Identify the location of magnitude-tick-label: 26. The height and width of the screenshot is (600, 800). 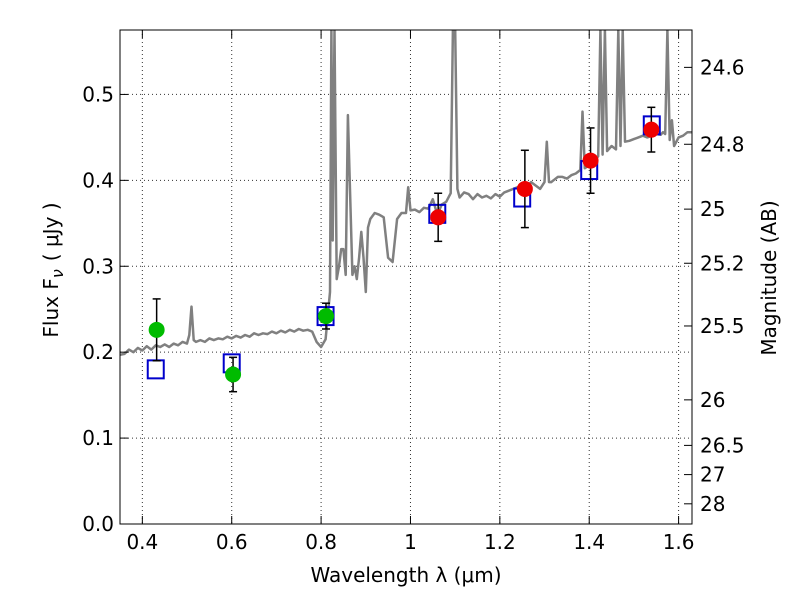
(712, 400).